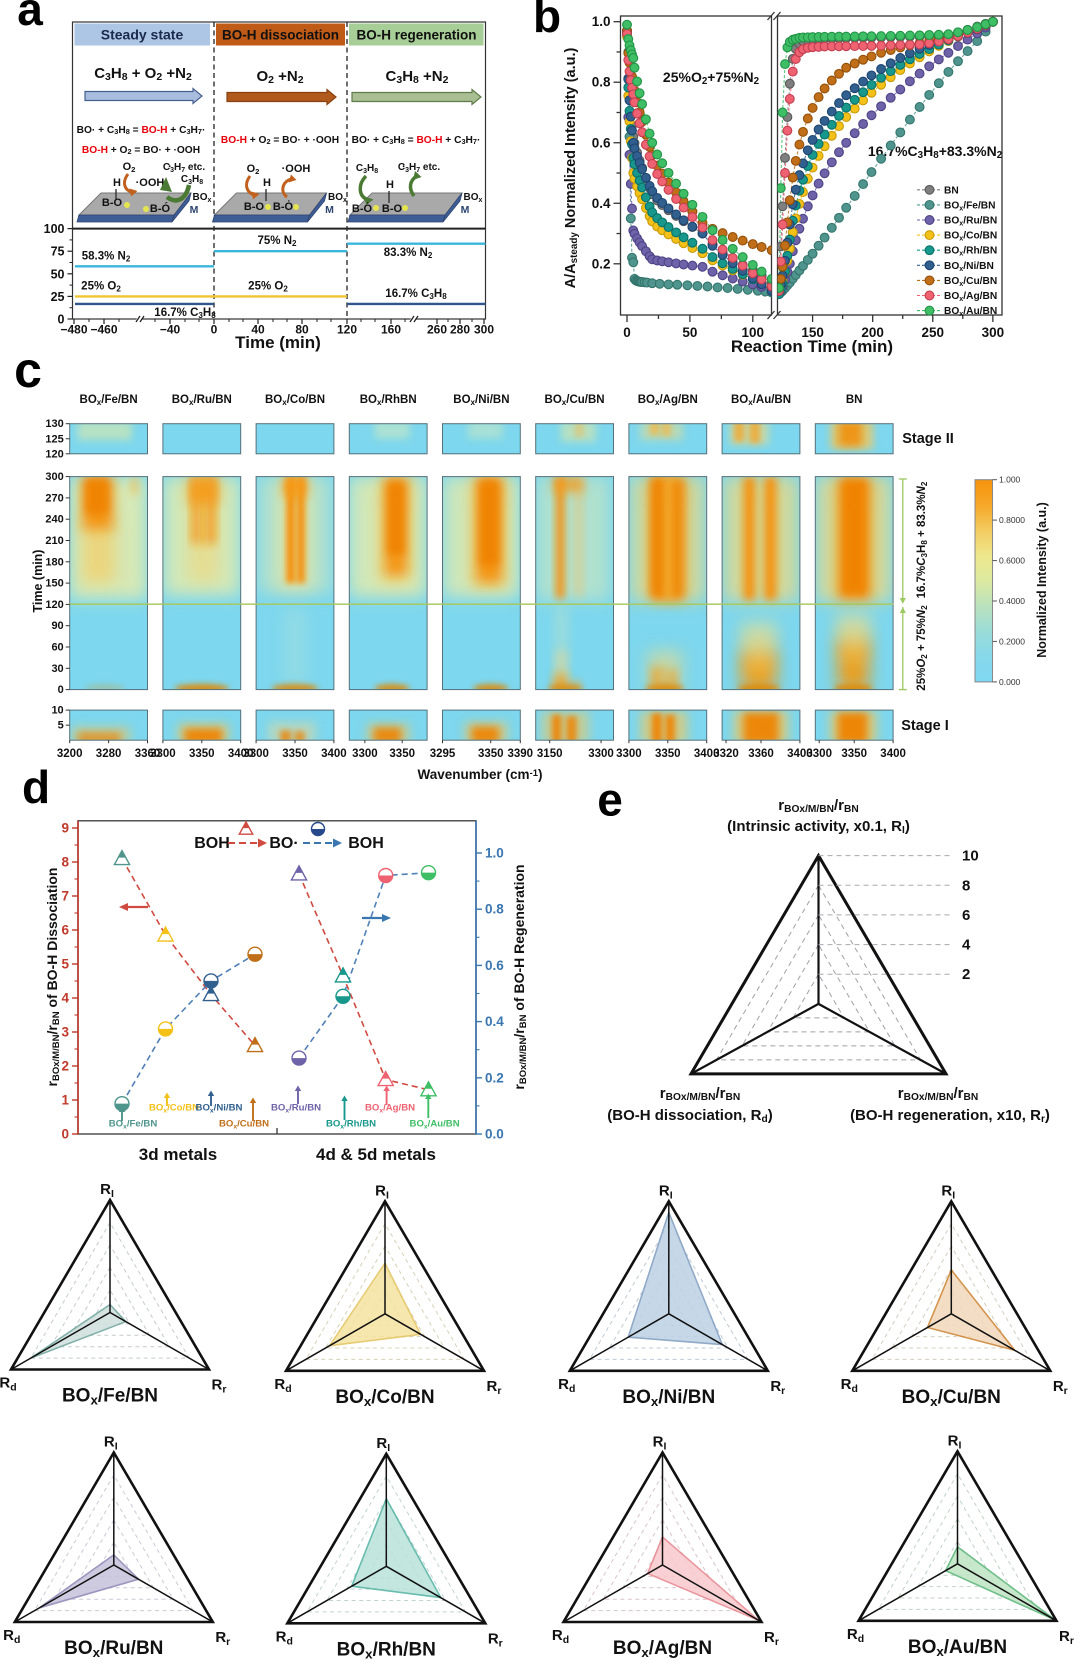 The image size is (1080, 1666). Describe the element at coordinates (367, 169) in the screenshot. I see `svg-text: C3H8` at that location.